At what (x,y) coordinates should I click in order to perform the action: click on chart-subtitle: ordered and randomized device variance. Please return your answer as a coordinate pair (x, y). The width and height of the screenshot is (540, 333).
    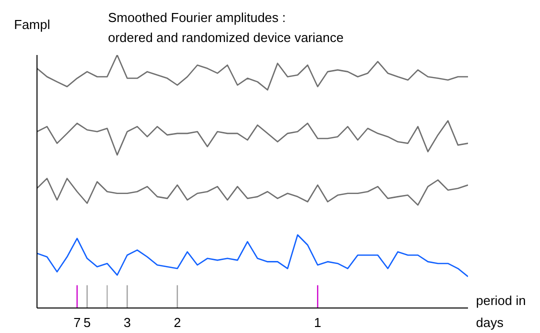
    Looking at the image, I should click on (226, 37).